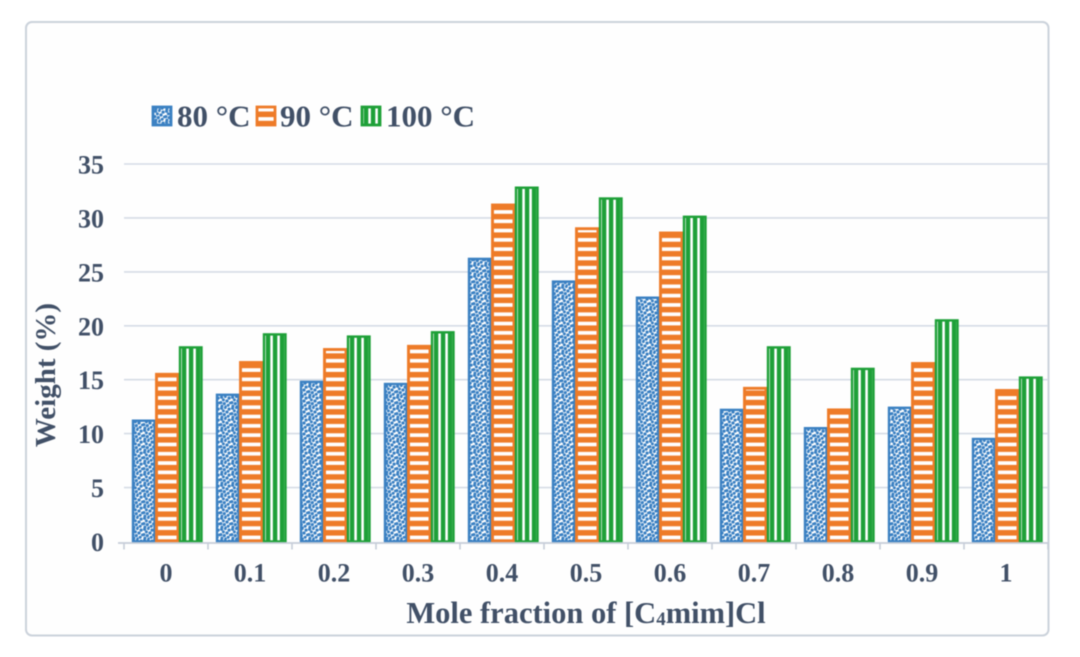 This screenshot has width=1080, height=657. I want to click on svg-text: 0.8, so click(838, 573).